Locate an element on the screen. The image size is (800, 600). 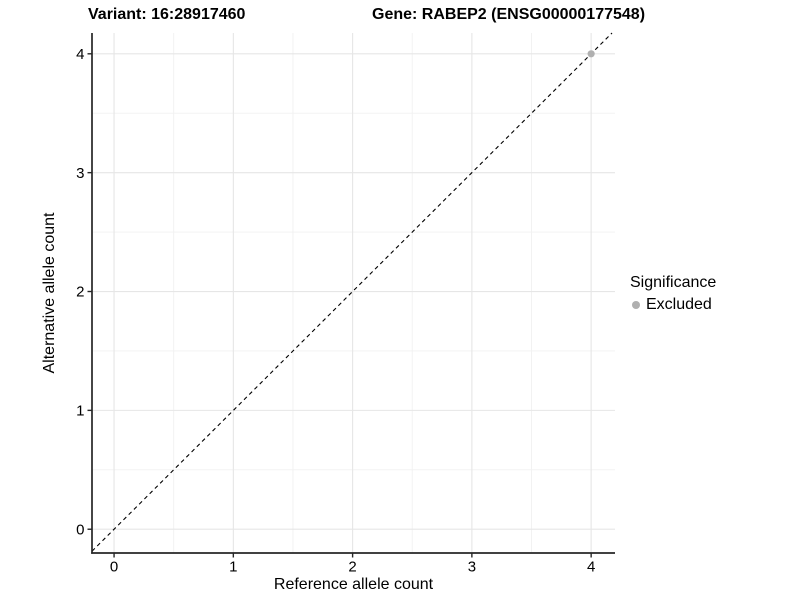
x-tick-label: 4 is located at coordinates (591, 567).